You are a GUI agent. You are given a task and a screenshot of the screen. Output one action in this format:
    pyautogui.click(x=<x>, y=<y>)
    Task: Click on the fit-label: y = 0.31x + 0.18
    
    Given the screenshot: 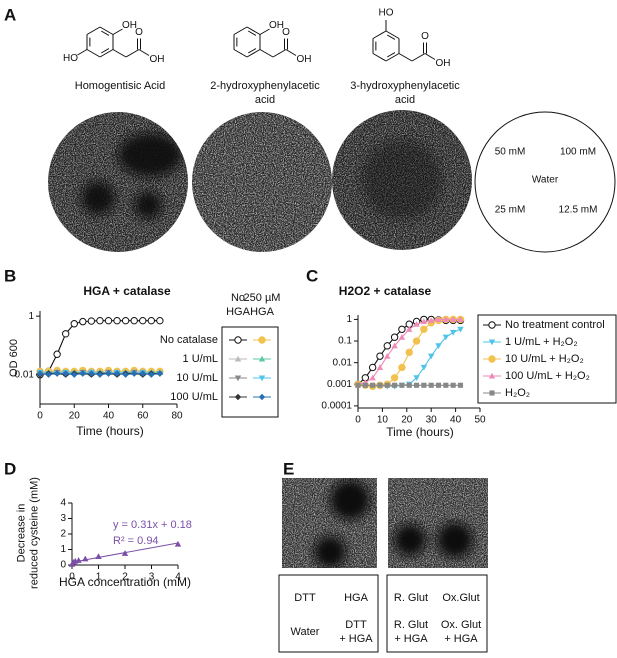 What is the action you would take?
    pyautogui.click(x=152, y=525)
    